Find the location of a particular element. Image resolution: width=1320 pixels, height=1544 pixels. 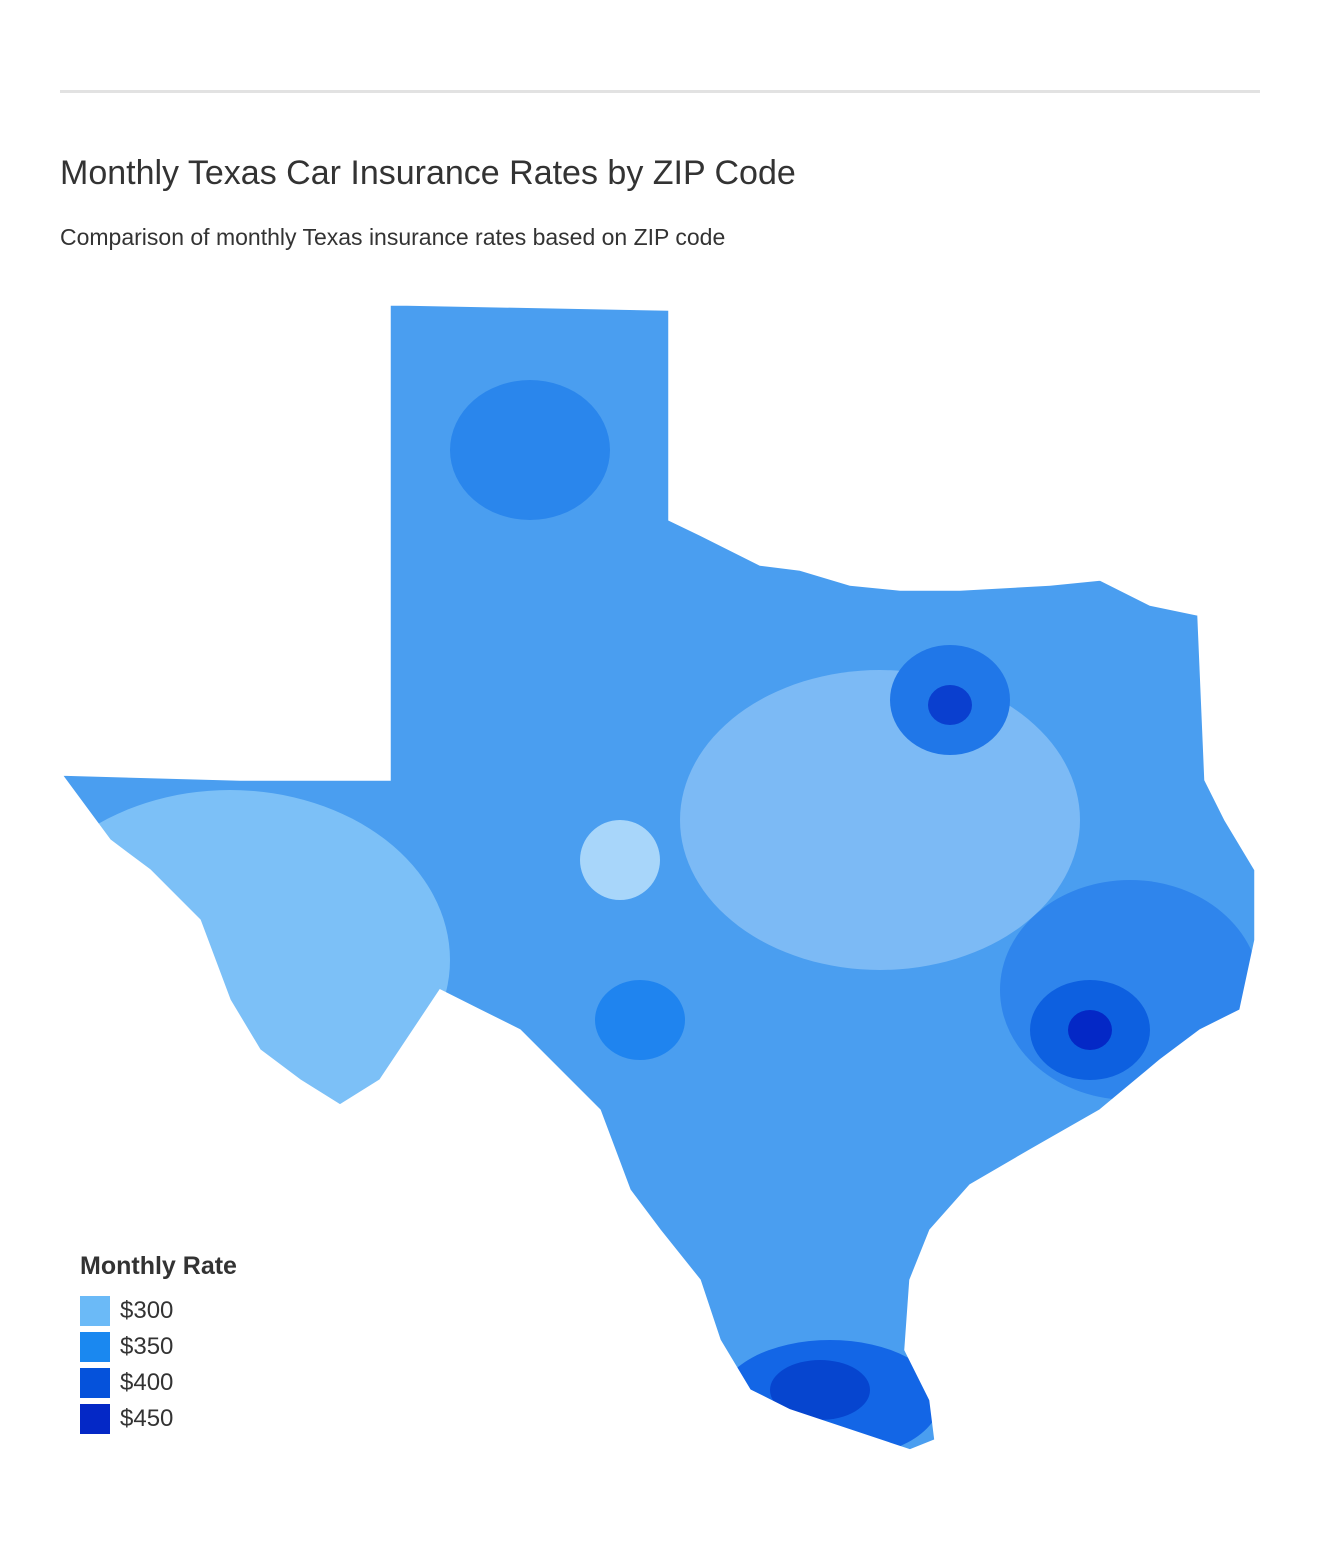

region-panhandle is located at coordinates (530, 450).